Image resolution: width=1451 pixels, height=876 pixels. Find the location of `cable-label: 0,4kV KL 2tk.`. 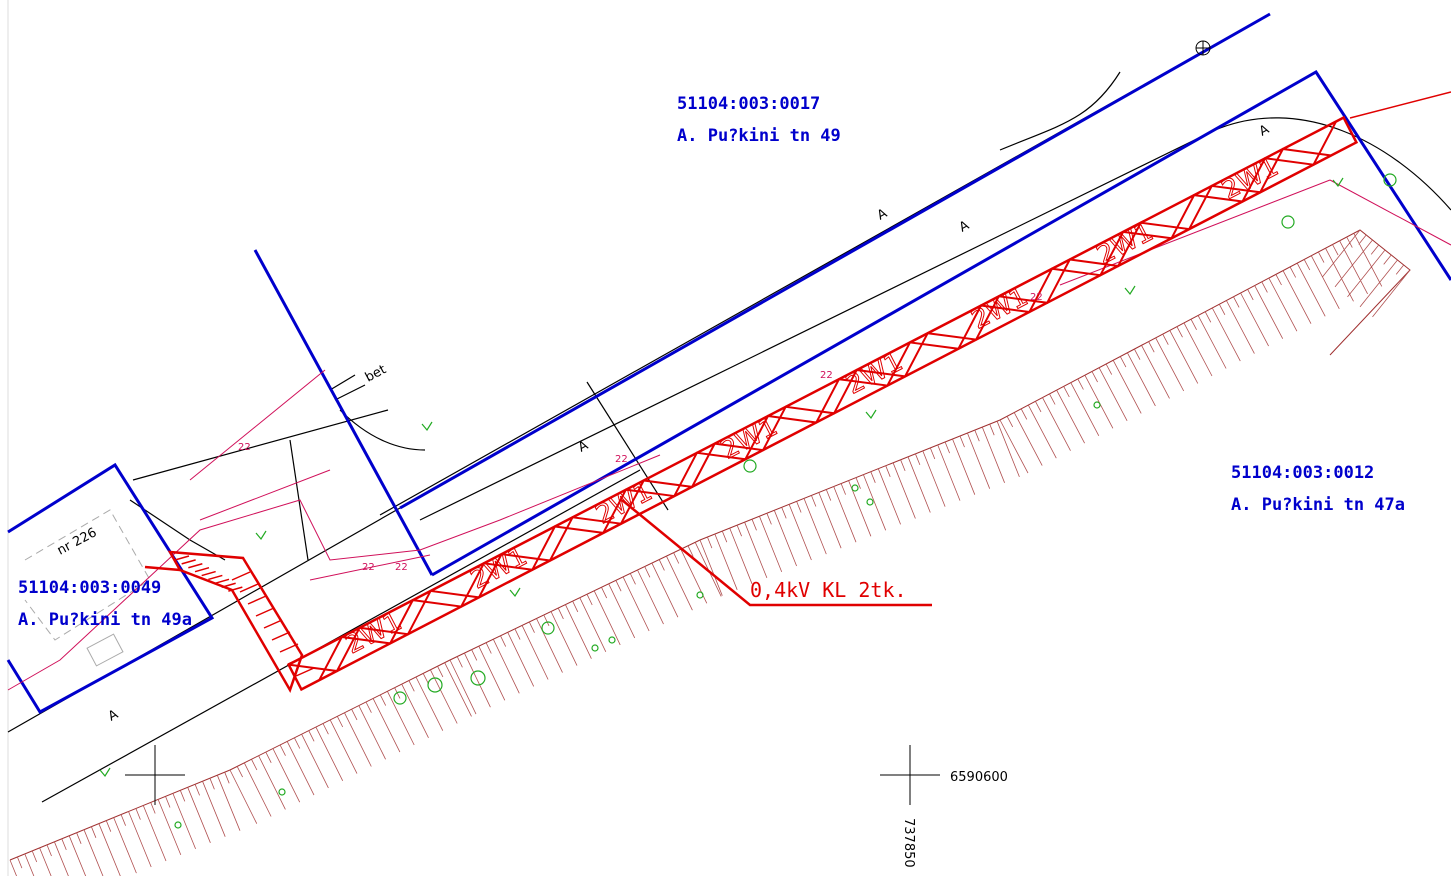

cable-label: 0,4kV KL 2tk. is located at coordinates (828, 590).